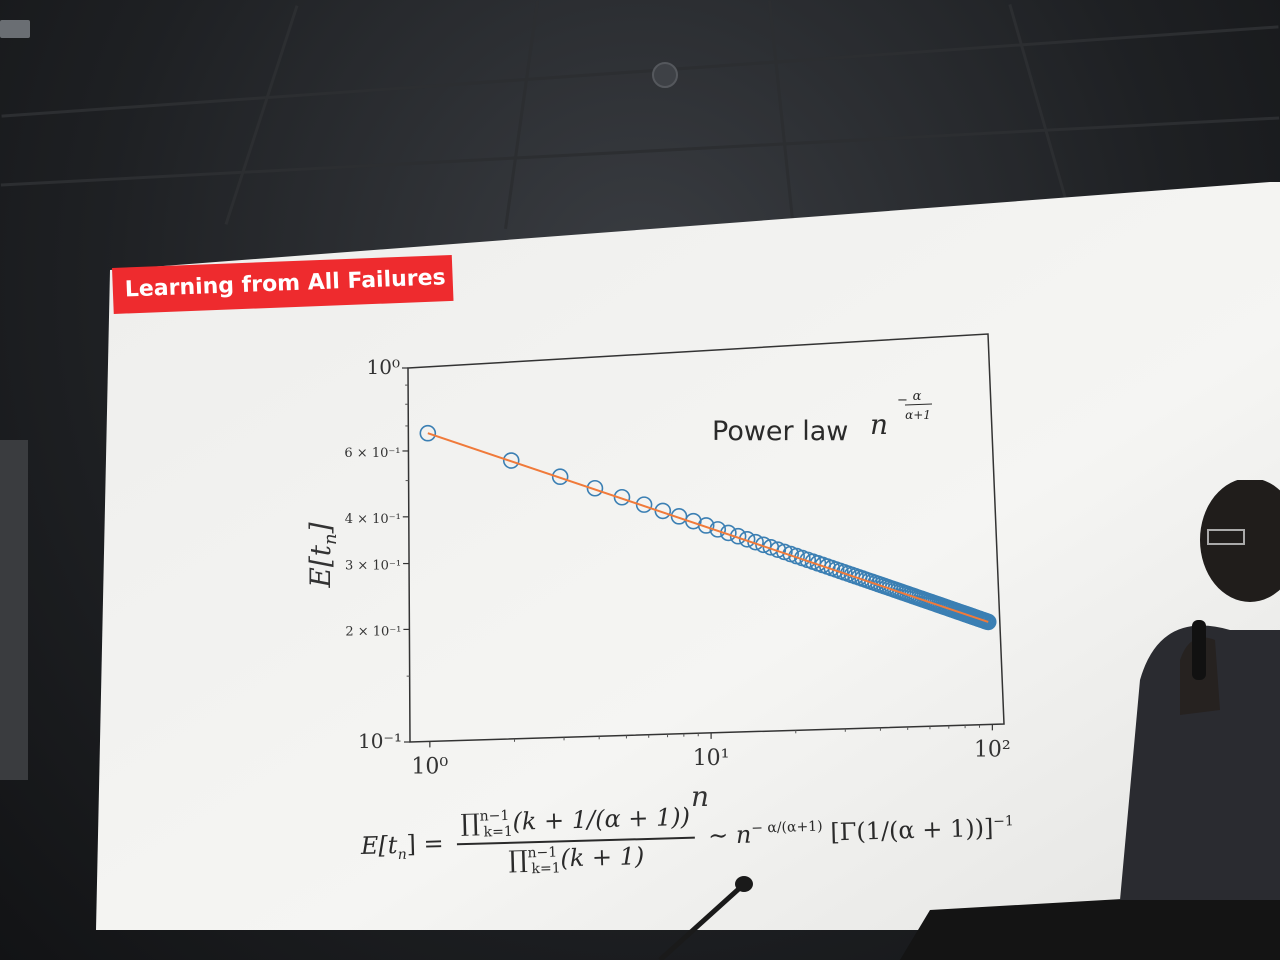  Describe the element at coordinates (917, 396) in the screenshot. I see `annotation-exp-num: α` at that location.